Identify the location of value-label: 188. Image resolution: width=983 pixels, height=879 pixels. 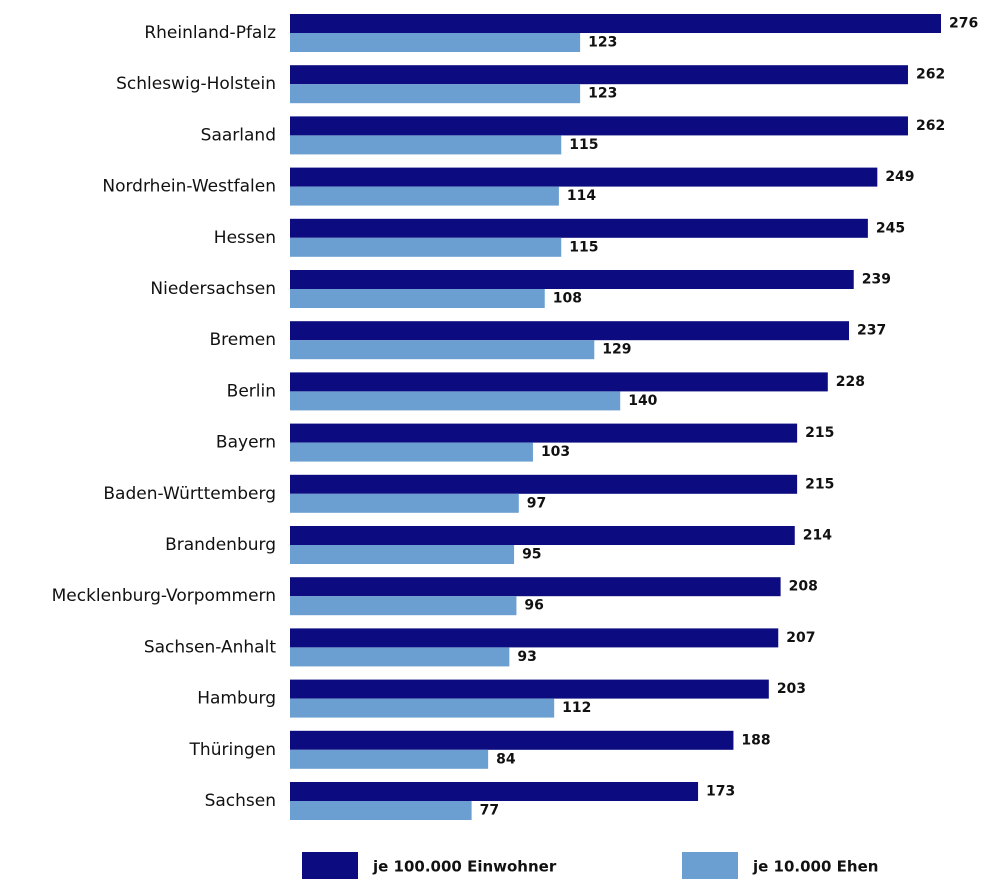
(755, 740).